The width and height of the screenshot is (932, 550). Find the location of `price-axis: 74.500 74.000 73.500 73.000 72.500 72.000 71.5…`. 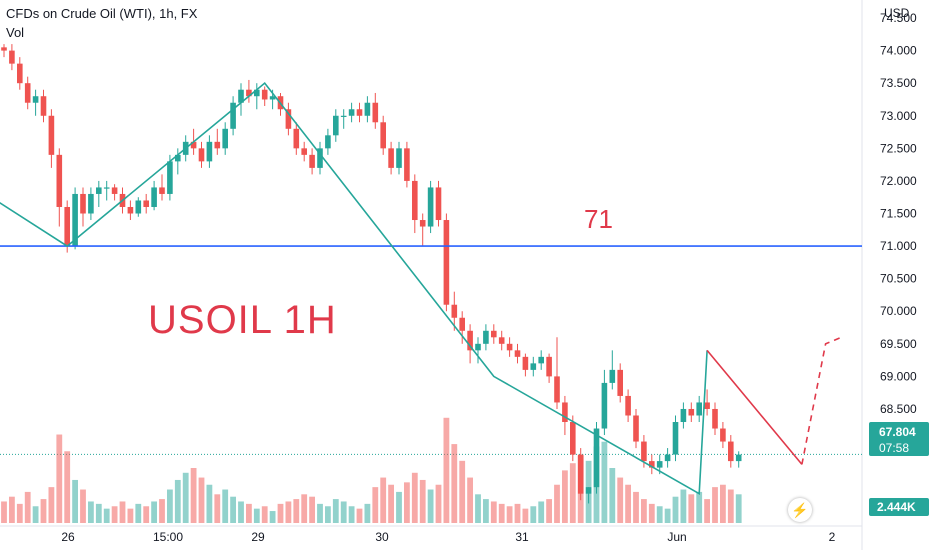

price-axis: 74.500 74.000 73.500 73.000 72.500 72.000 71.5… is located at coordinates (898, 262).